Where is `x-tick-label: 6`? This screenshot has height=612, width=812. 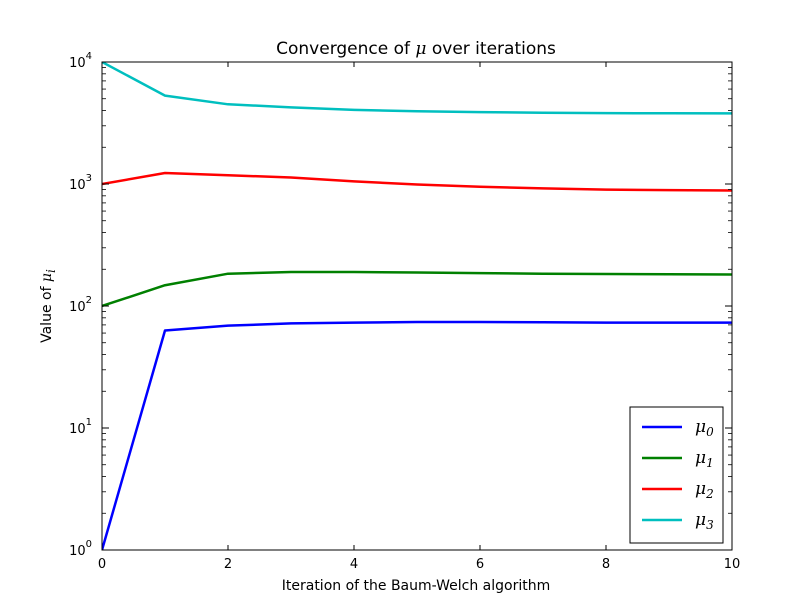
x-tick-label: 6 is located at coordinates (480, 564).